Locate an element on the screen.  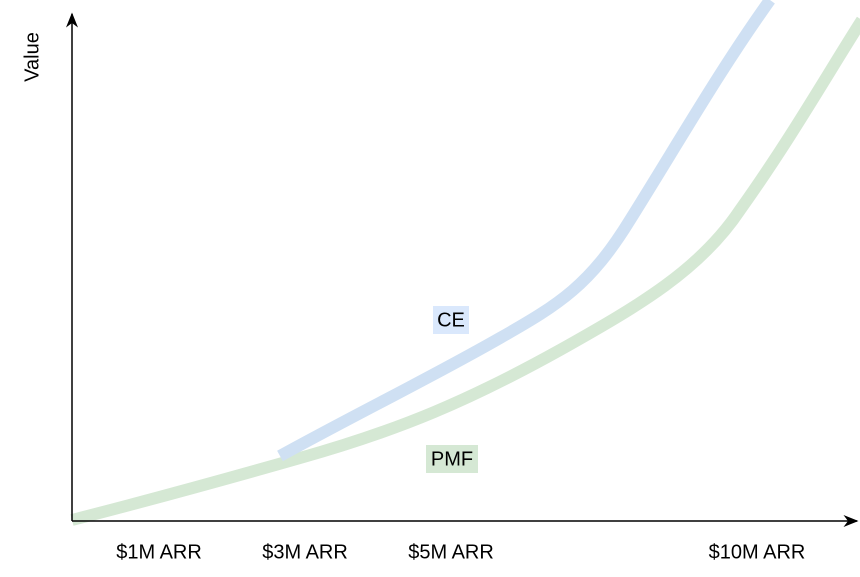
ce-label: CE is located at coordinates (451, 320).